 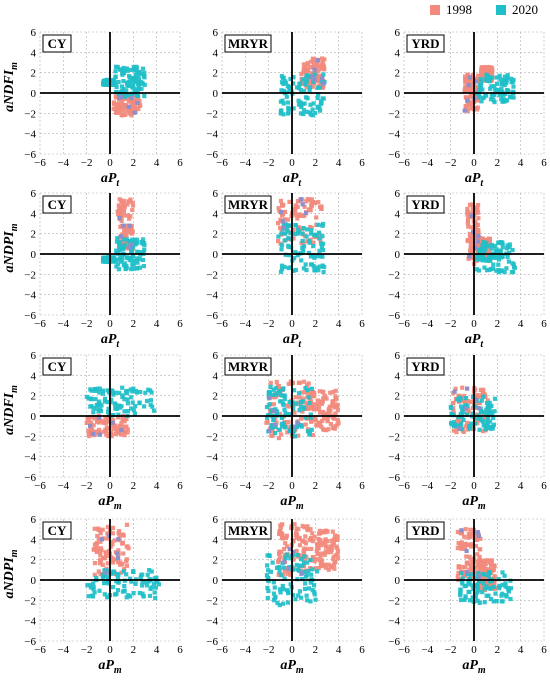 I want to click on x-axis-label: aPm, so click(x=110, y=667).